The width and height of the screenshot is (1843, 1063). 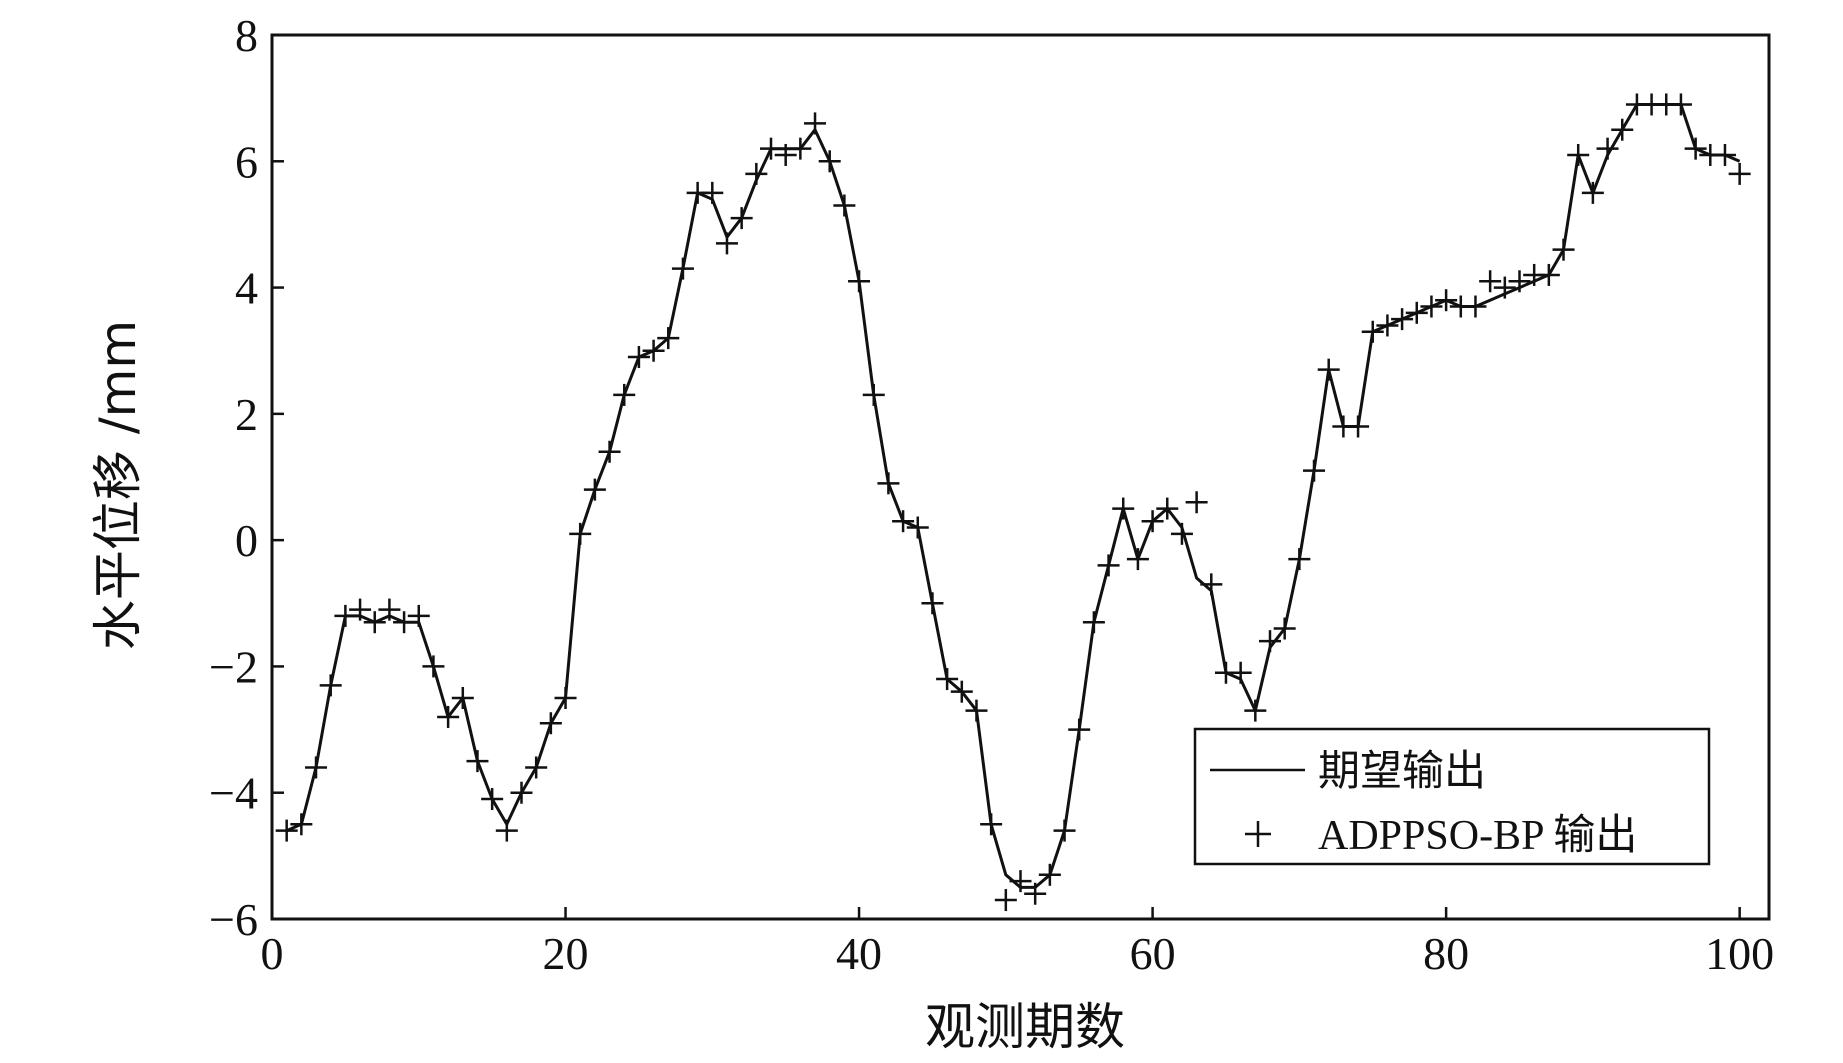 I want to click on legend: 期望输出 ADPPSO-BP 输出, so click(x=1452, y=796).